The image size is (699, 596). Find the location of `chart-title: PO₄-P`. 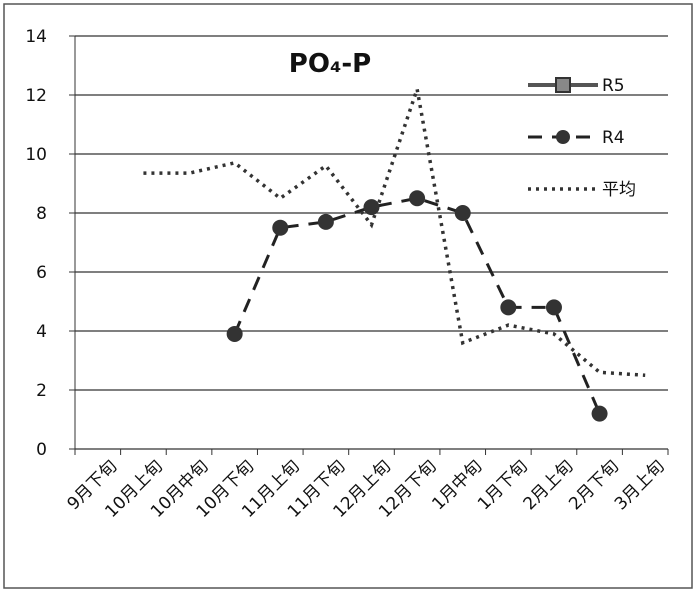

chart-title: PO₄-P is located at coordinates (330, 64).